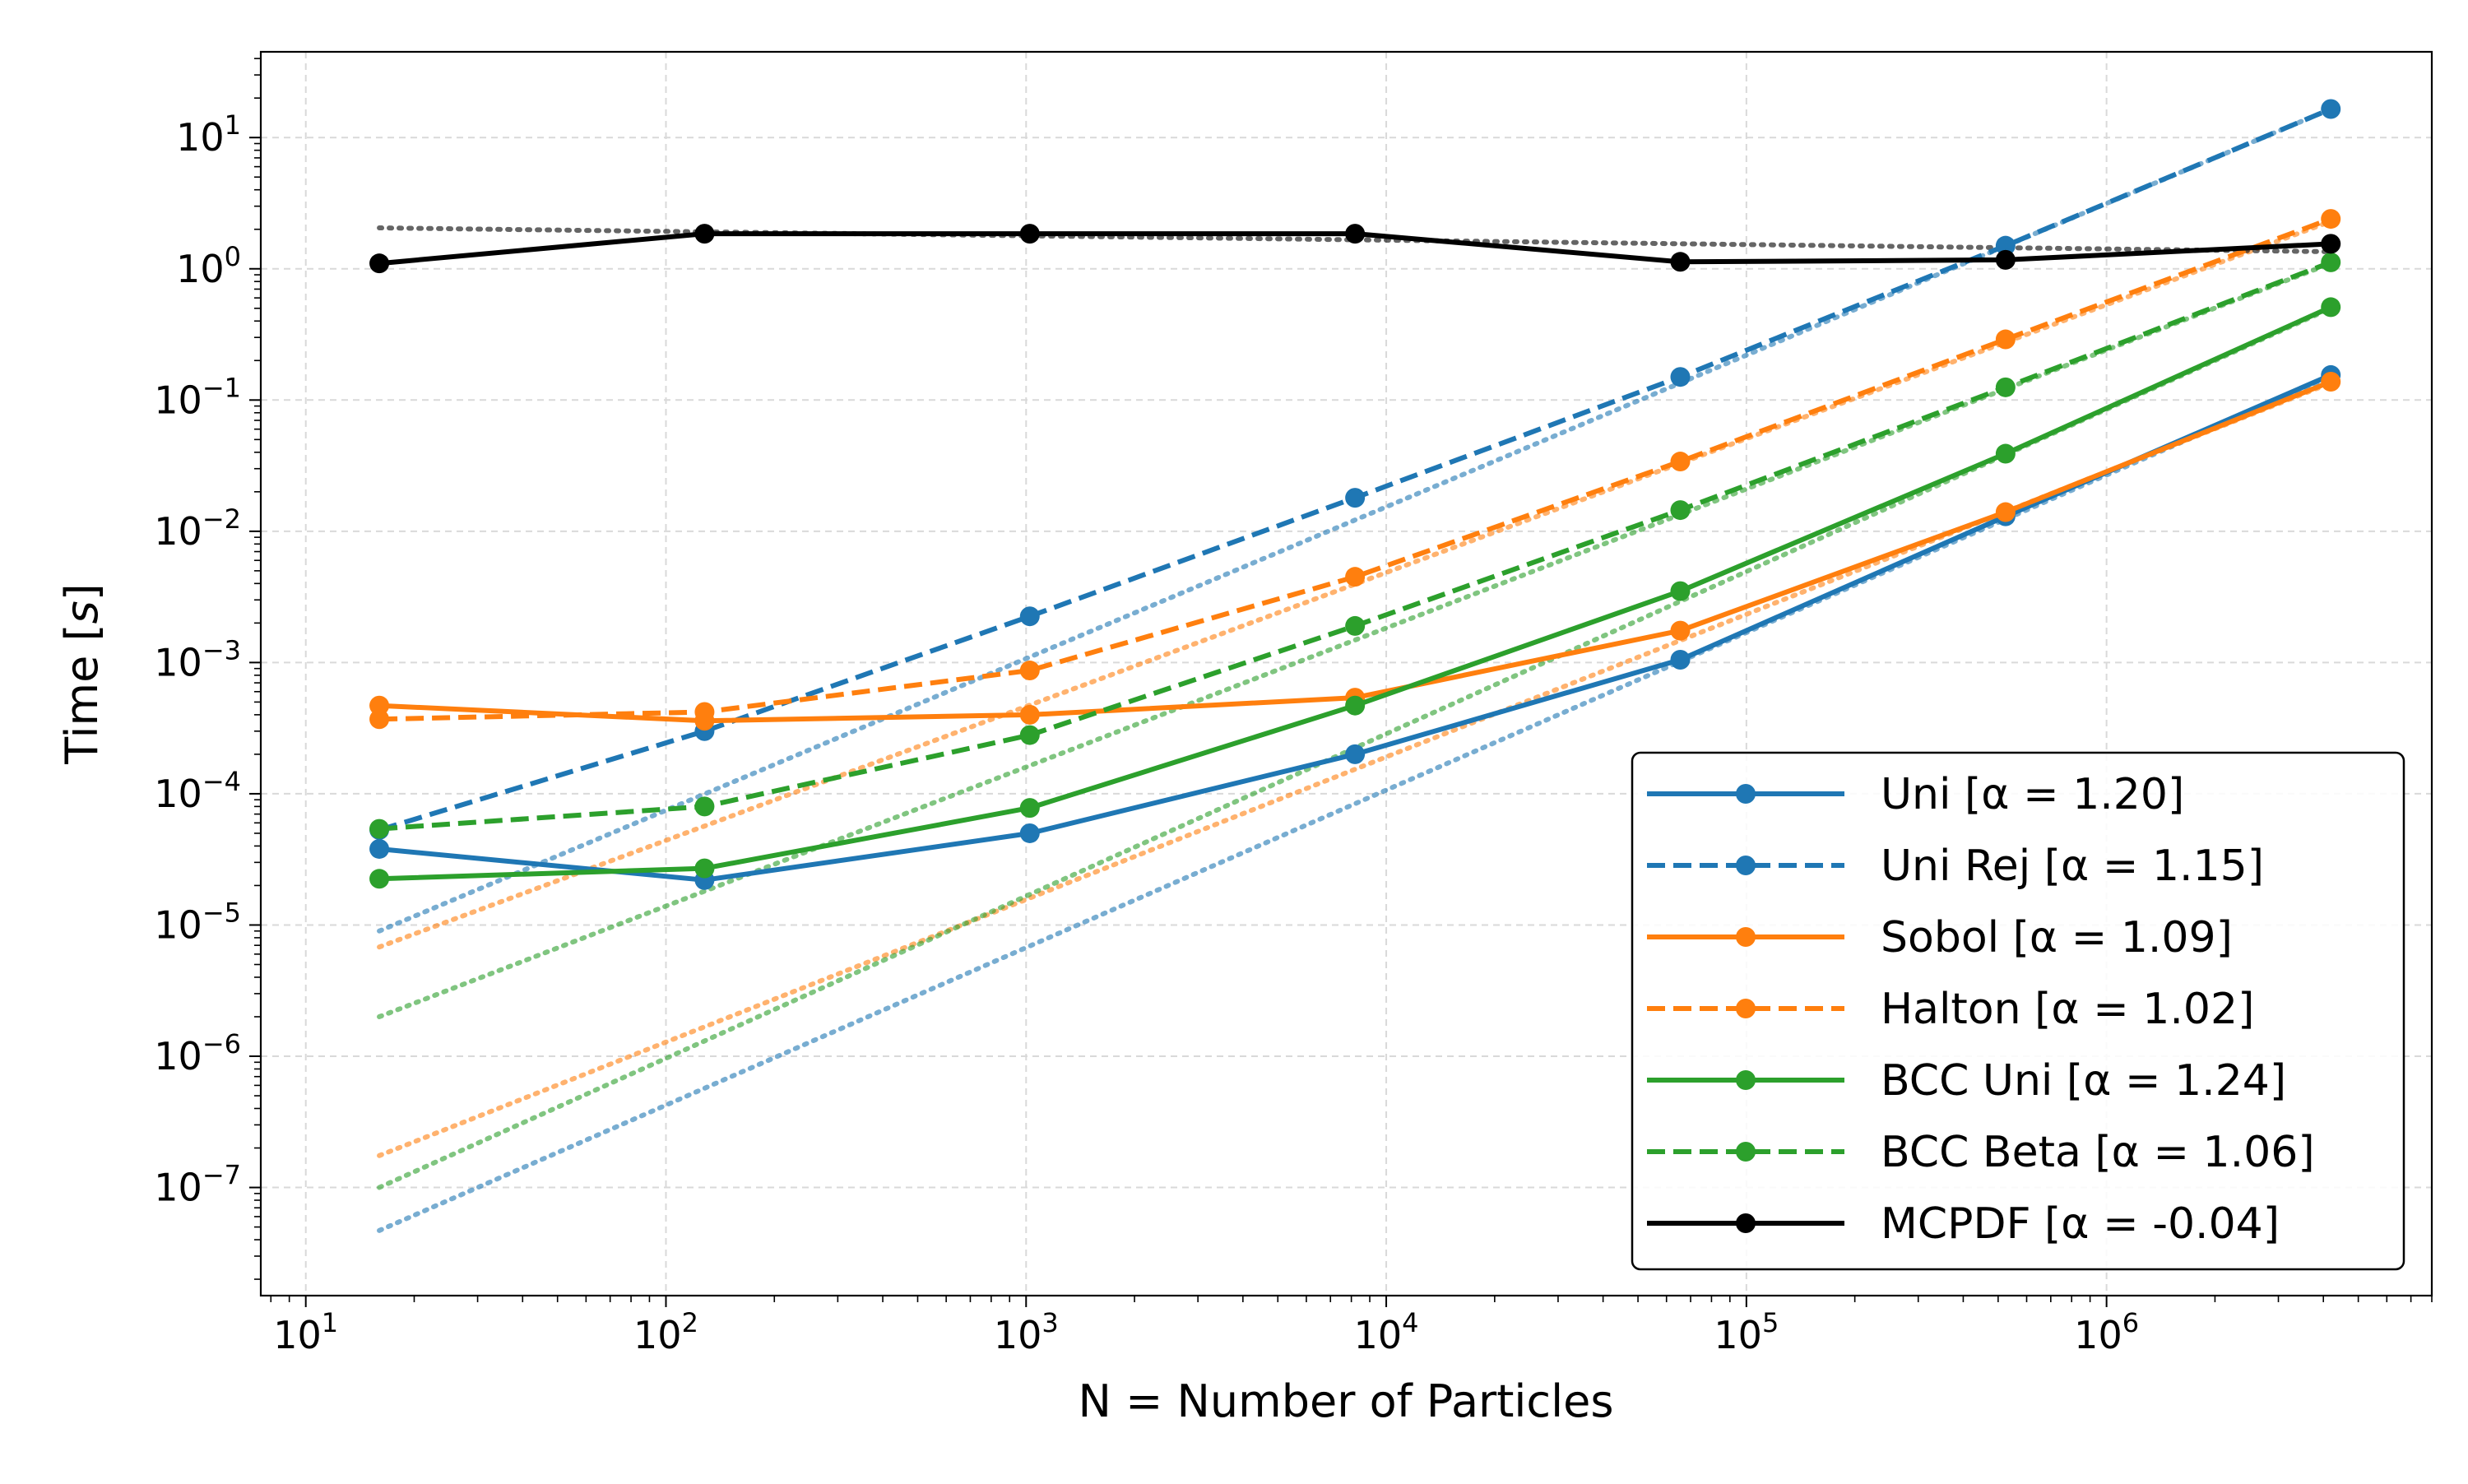  Describe the element at coordinates (197, 397) in the screenshot. I see `y-tick-label: 10⁻¹` at that location.